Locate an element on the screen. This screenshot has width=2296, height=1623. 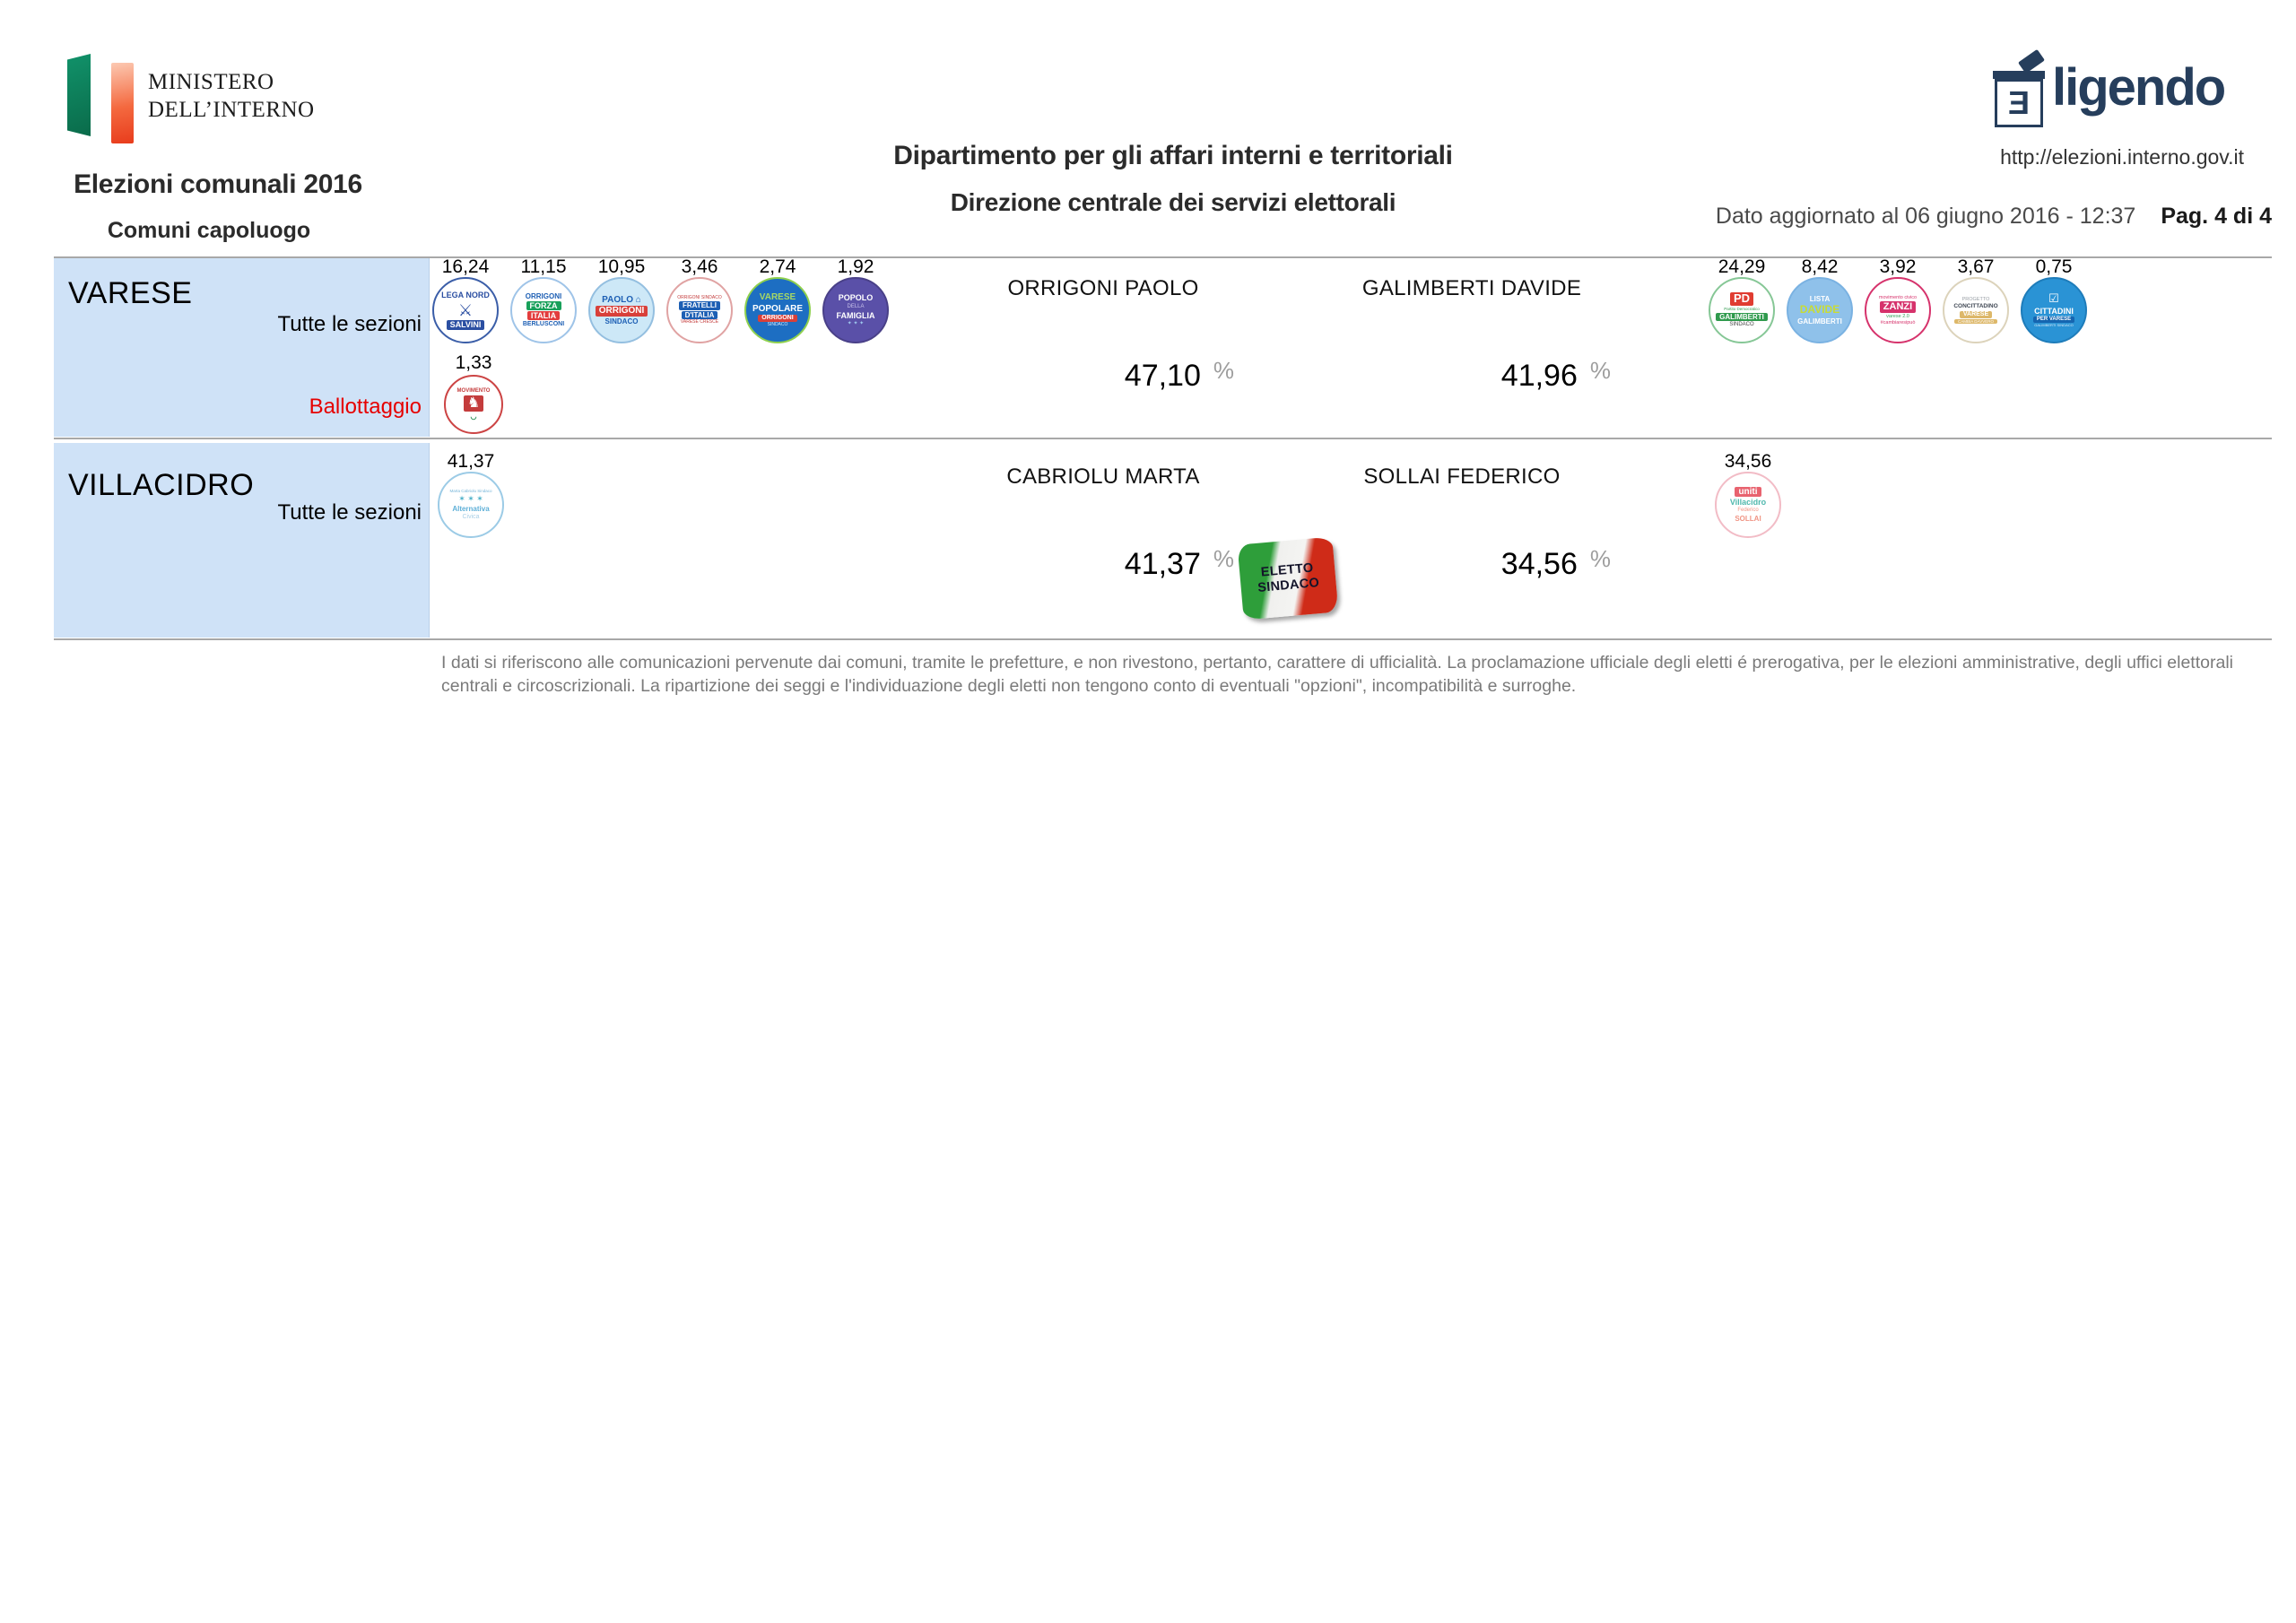
varese-lists-ballottaggio: 1,33 MOVIMENTO ♞ ◡ is located at coordinates (473, 393).